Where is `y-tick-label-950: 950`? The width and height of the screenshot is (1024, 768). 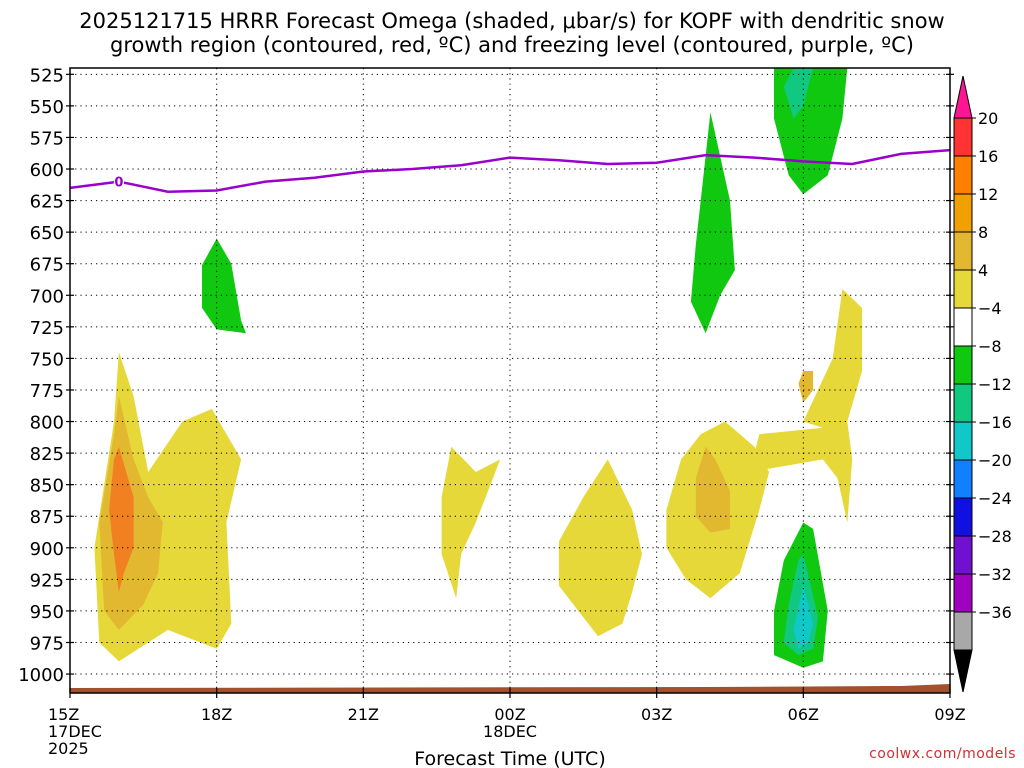
y-tick-label-950: 950 is located at coordinates (47, 612).